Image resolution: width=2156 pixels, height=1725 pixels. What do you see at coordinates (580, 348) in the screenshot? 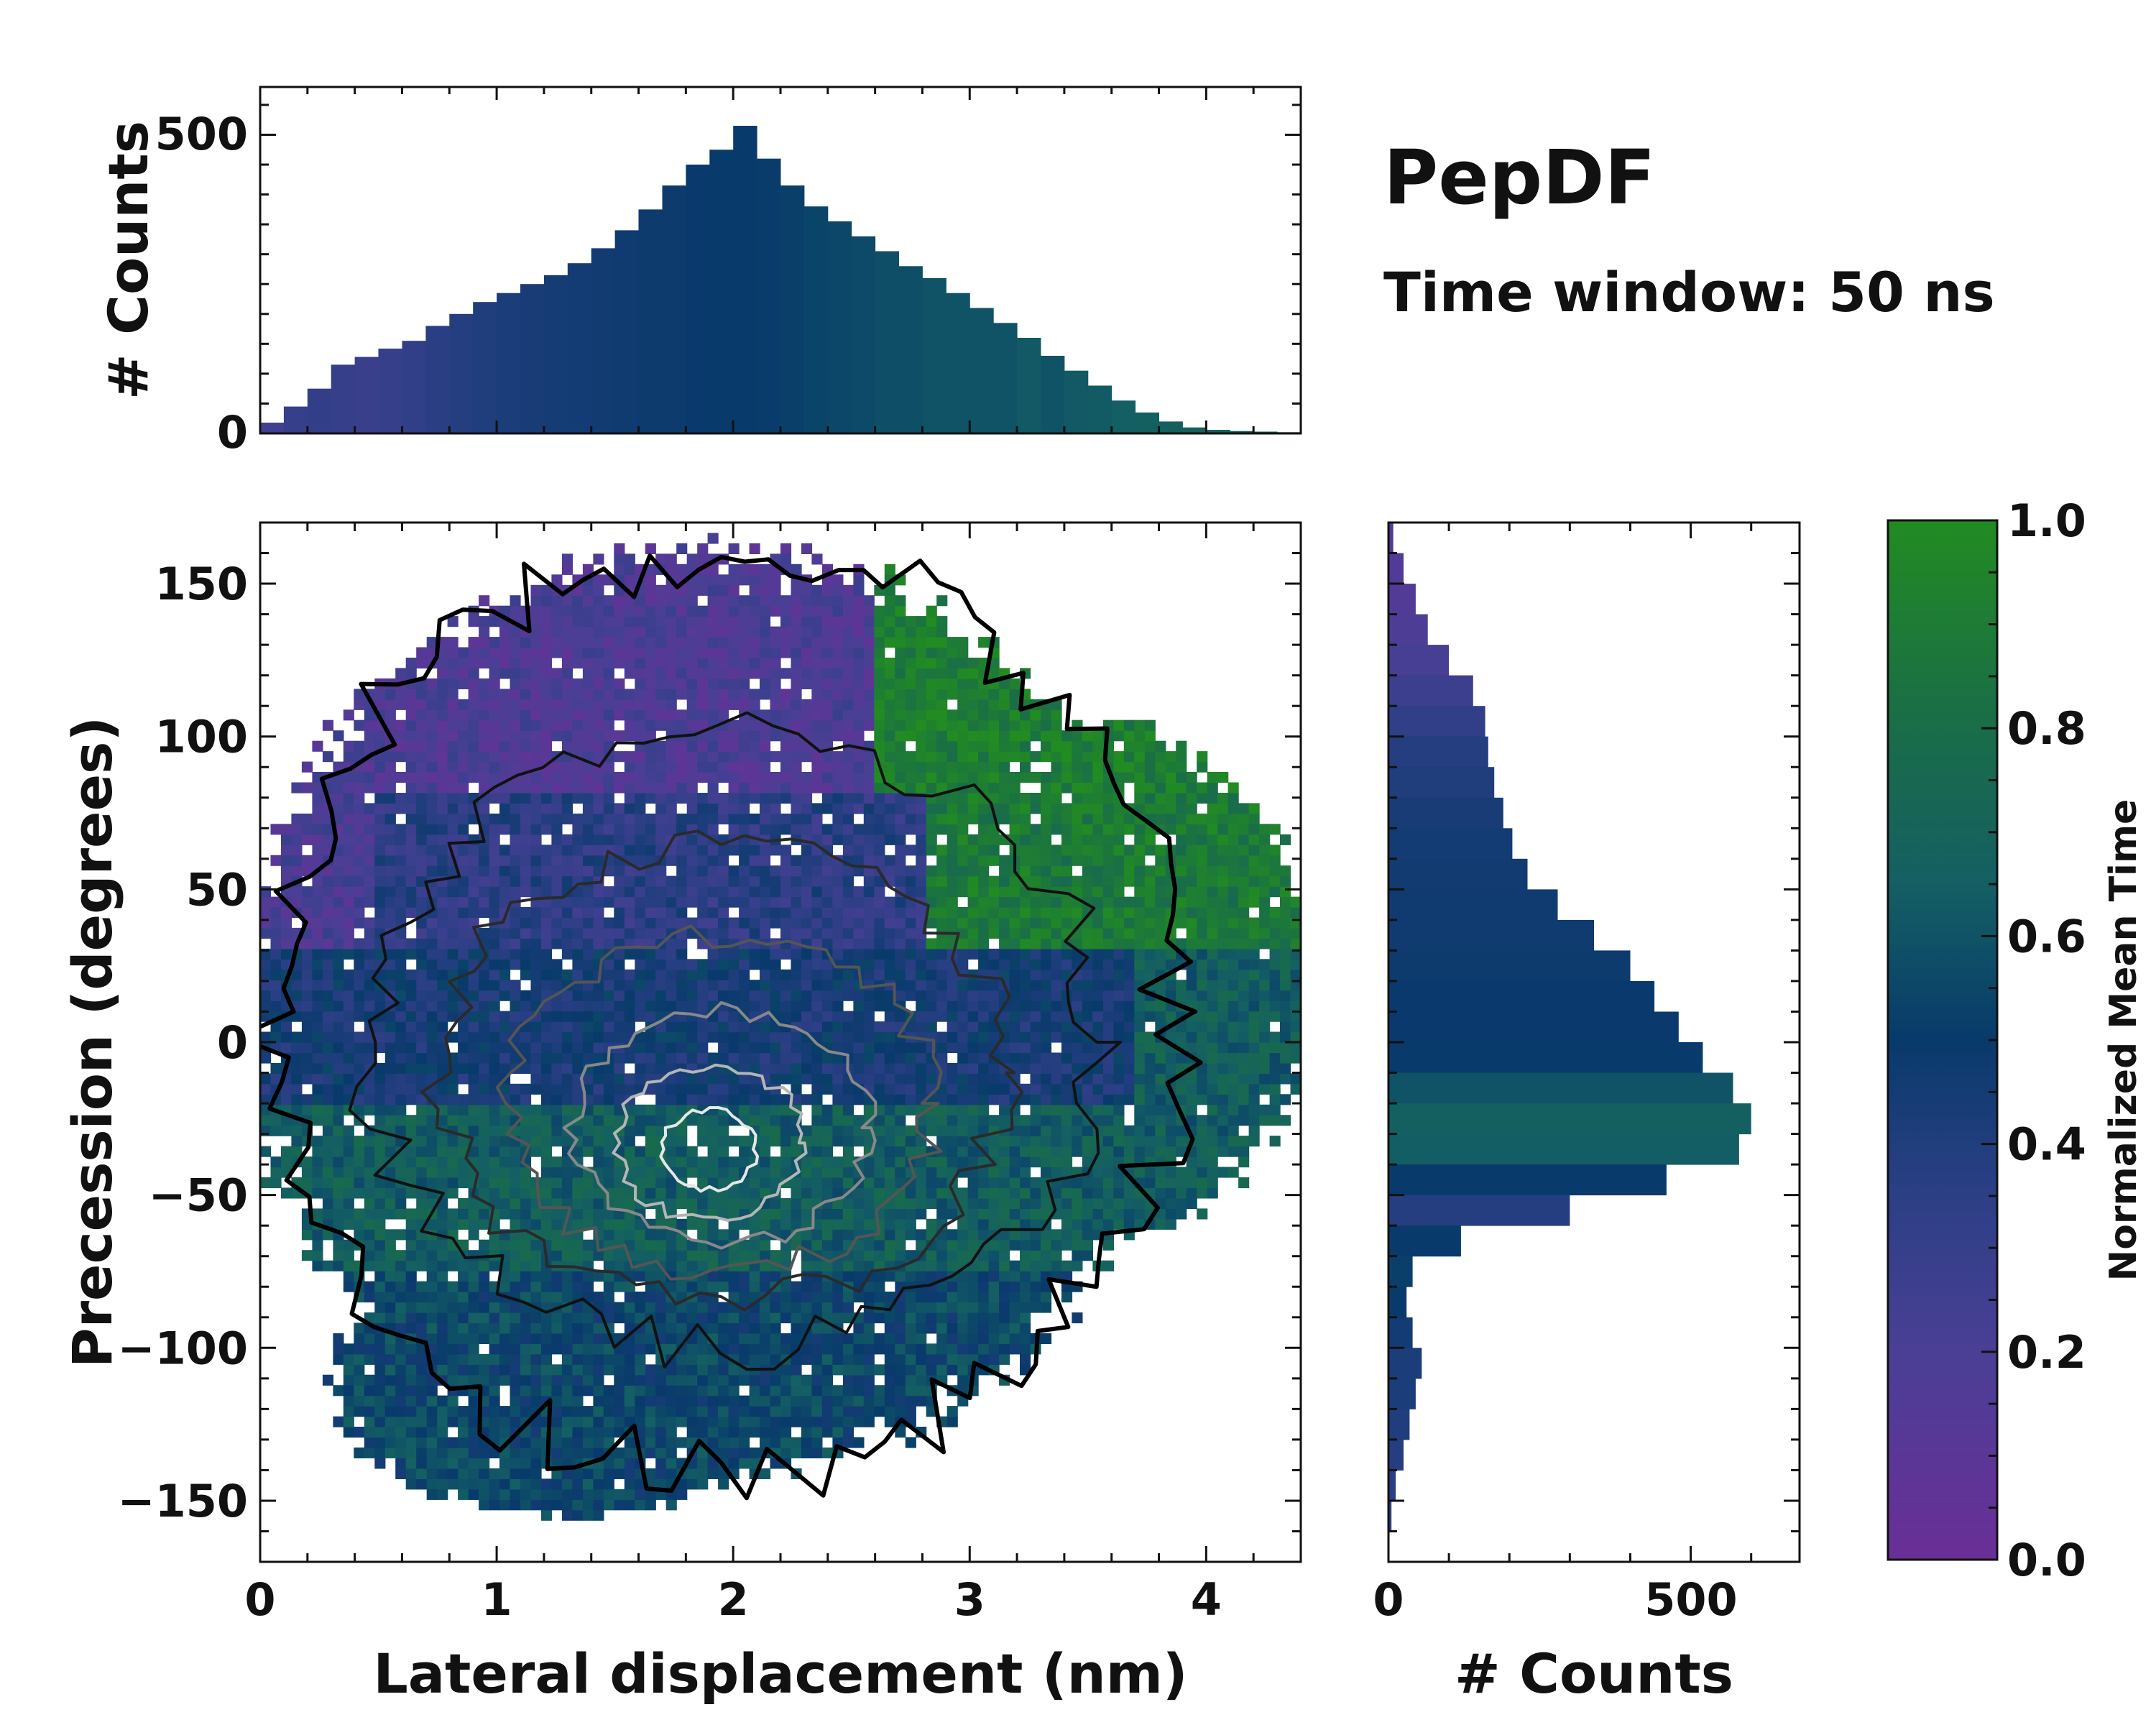
I see `top-histogram-bar` at bounding box center [580, 348].